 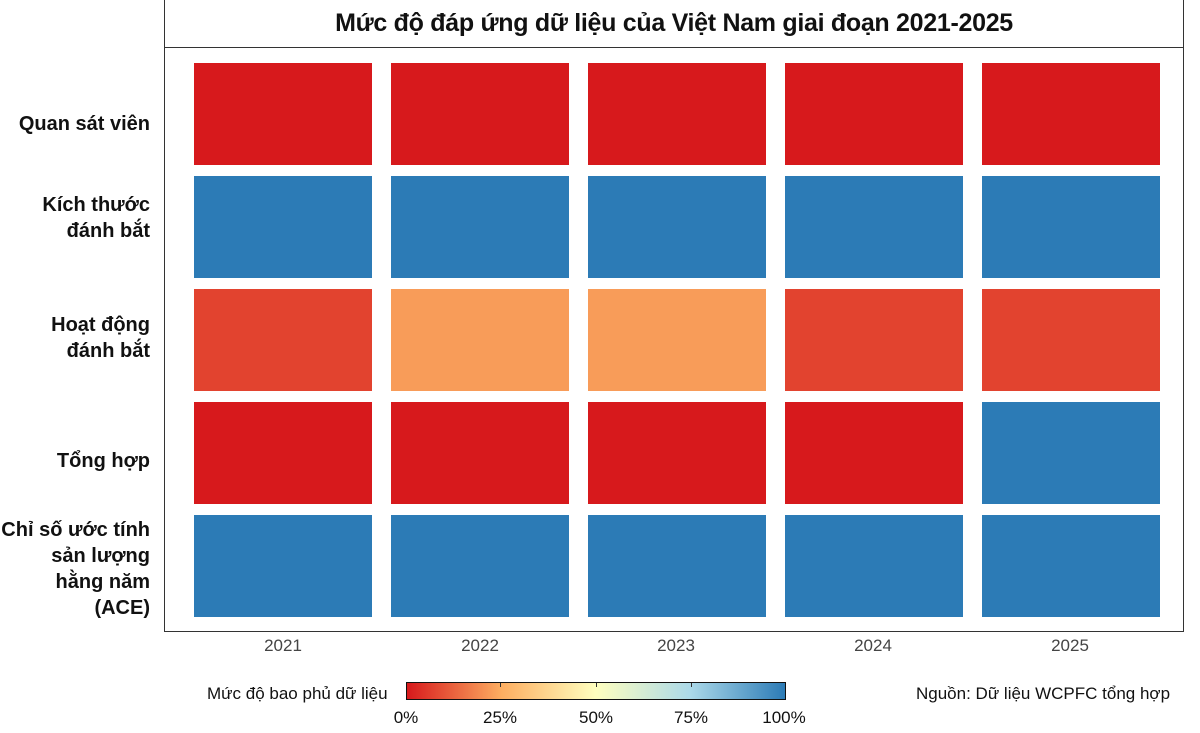 I want to click on row-label-observer: Quan sát viên, so click(x=84, y=124).